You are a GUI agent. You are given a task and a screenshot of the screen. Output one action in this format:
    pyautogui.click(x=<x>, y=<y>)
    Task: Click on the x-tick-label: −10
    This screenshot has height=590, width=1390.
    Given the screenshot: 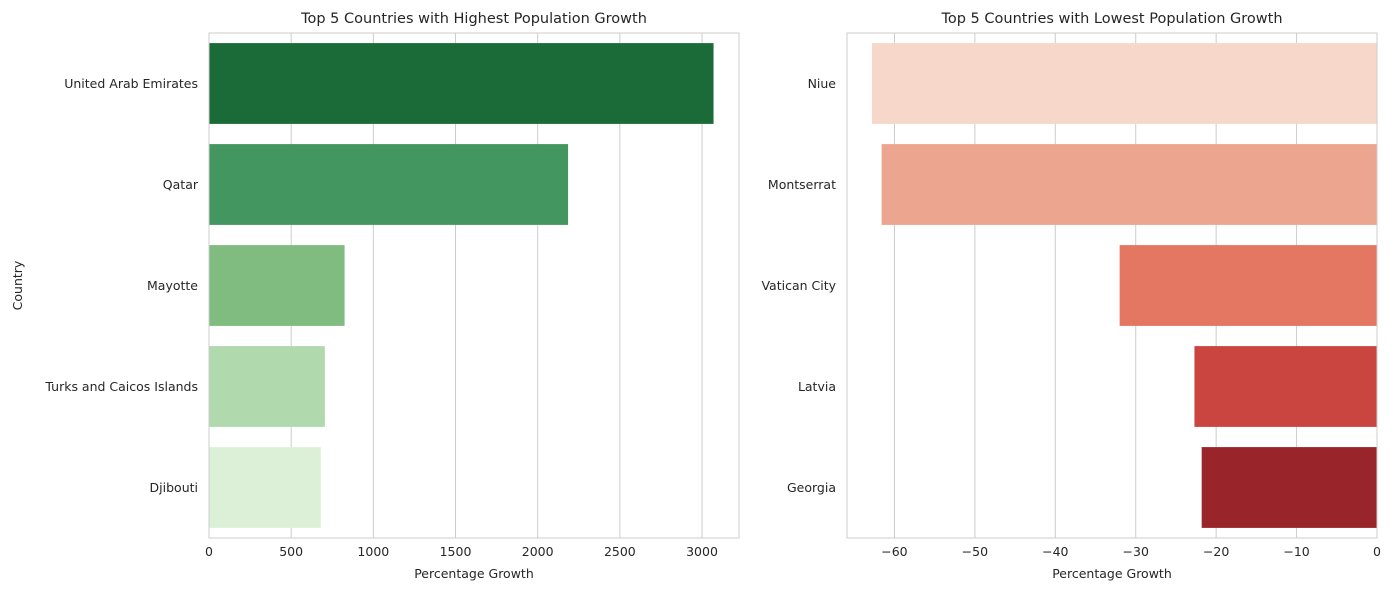 What is the action you would take?
    pyautogui.click(x=1296, y=551)
    